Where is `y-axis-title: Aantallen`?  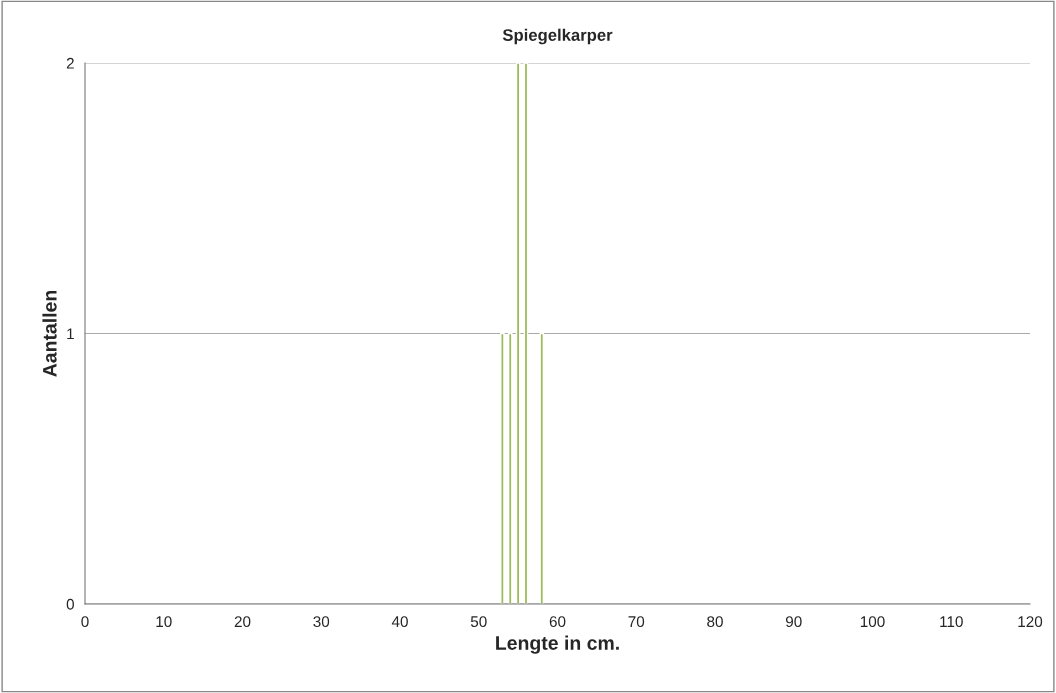 y-axis-title: Aantallen is located at coordinates (49, 333).